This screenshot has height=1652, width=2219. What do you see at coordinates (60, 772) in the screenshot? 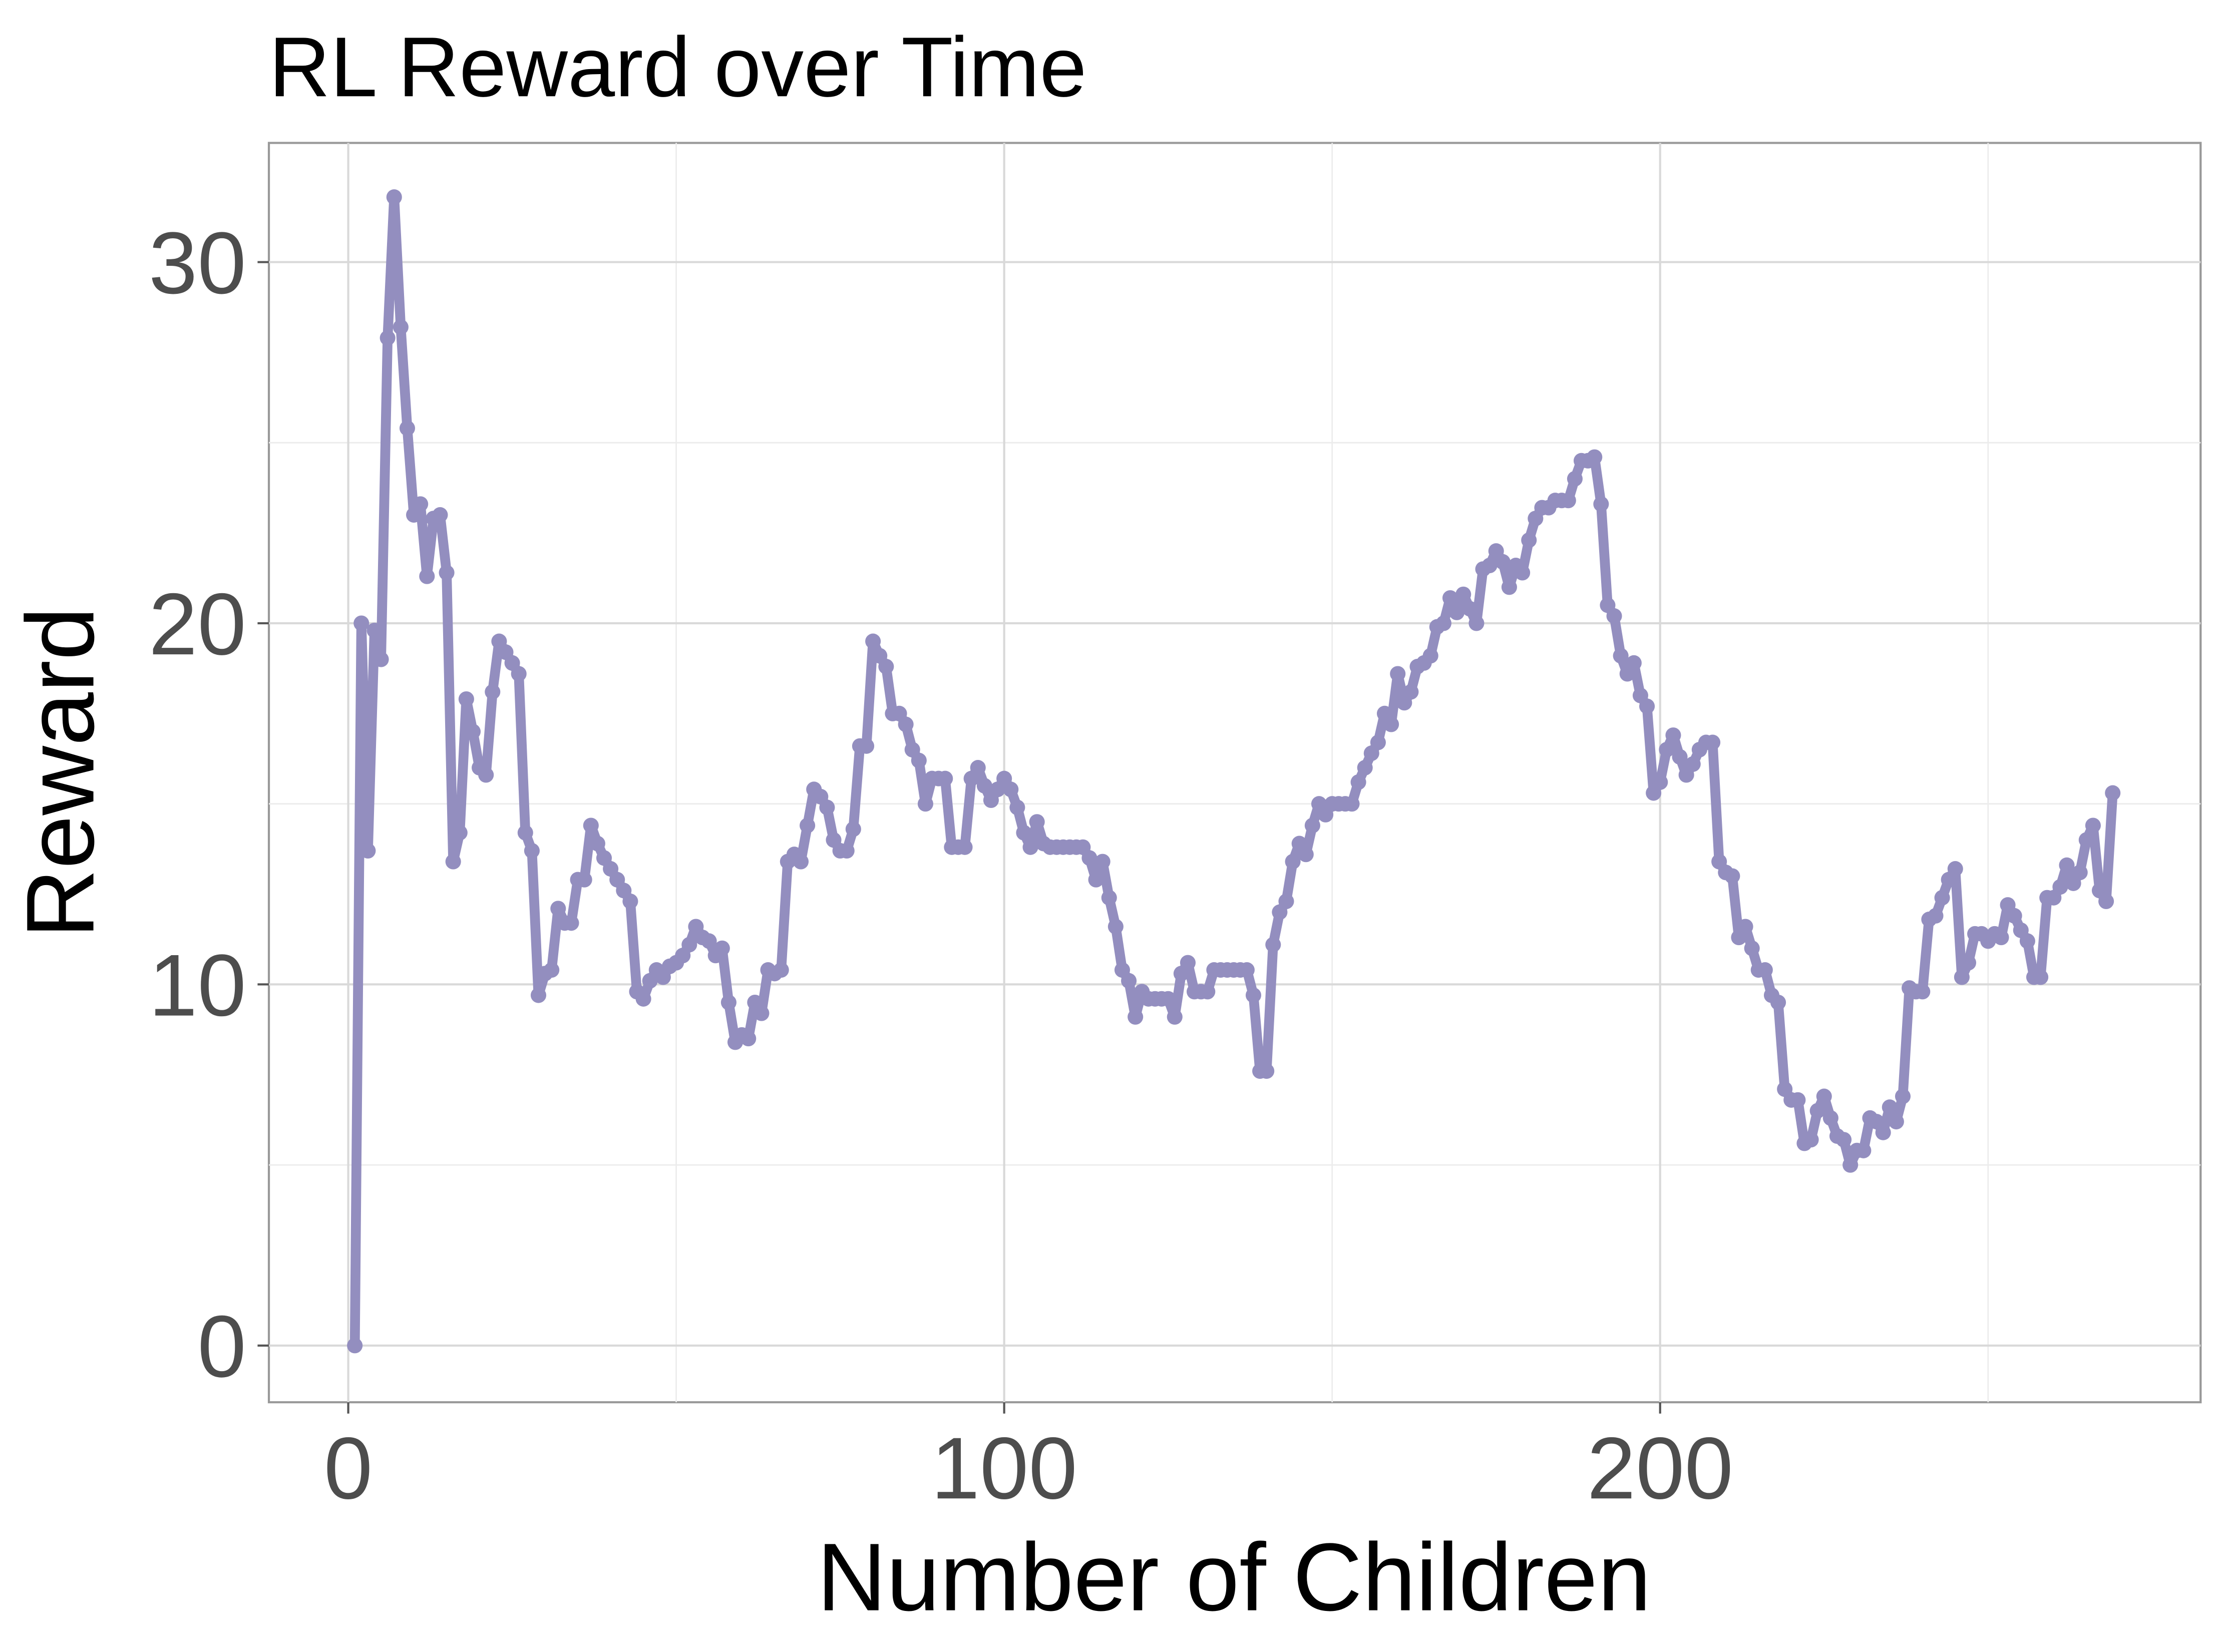
I see `y-axis-title: Reward` at bounding box center [60, 772].